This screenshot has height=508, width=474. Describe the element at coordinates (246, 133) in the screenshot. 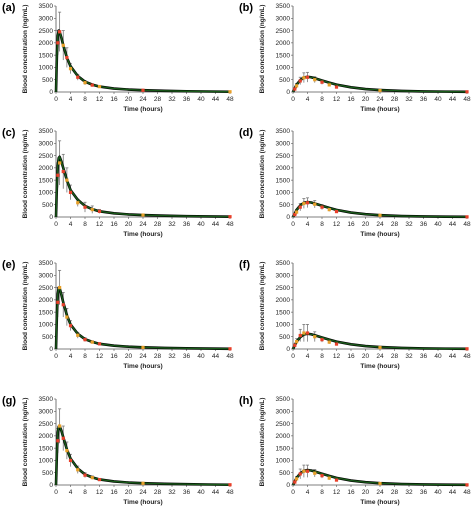

I see `panel-label: (d)` at that location.